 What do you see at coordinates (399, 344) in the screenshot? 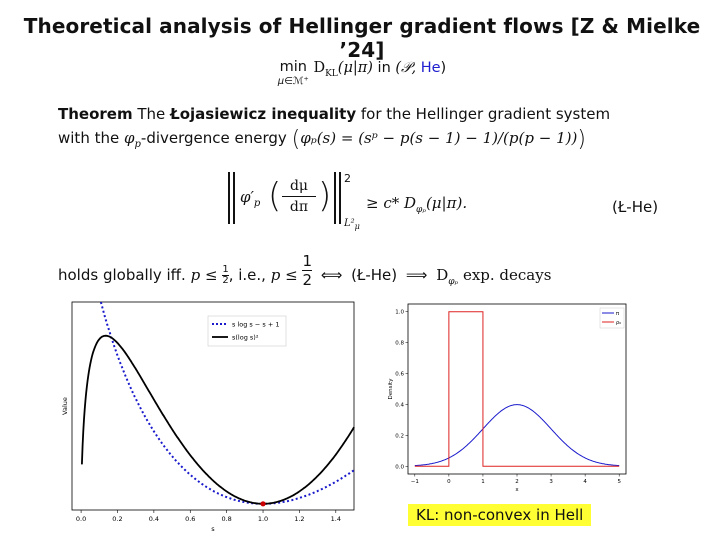
I see `right-y-tick-label: 0.8` at bounding box center [399, 344].